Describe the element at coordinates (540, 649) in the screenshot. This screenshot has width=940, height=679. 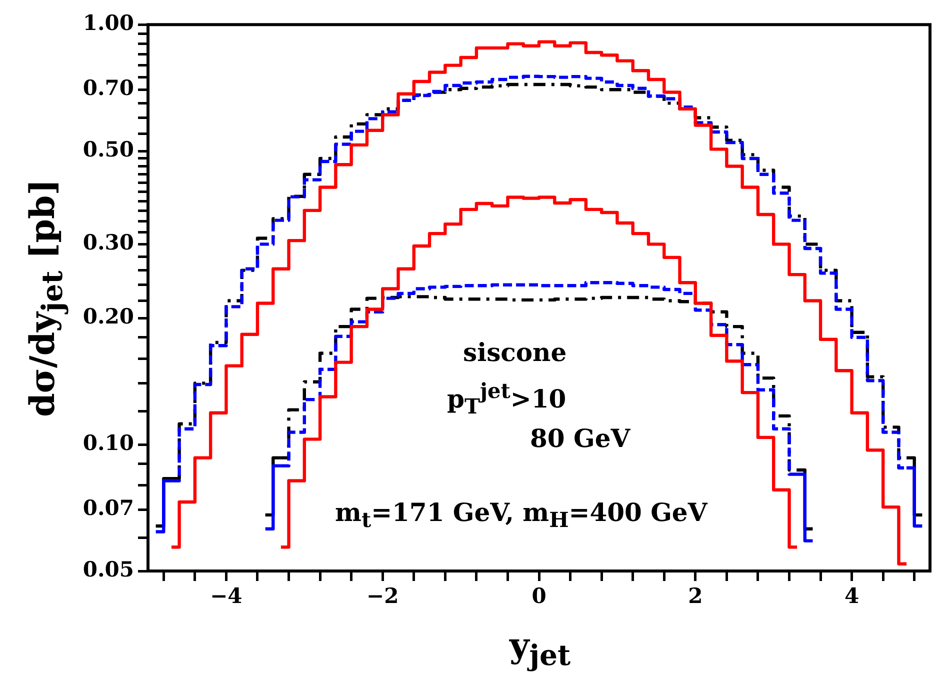
I see `x-axis-title: y$_{jet}$` at that location.